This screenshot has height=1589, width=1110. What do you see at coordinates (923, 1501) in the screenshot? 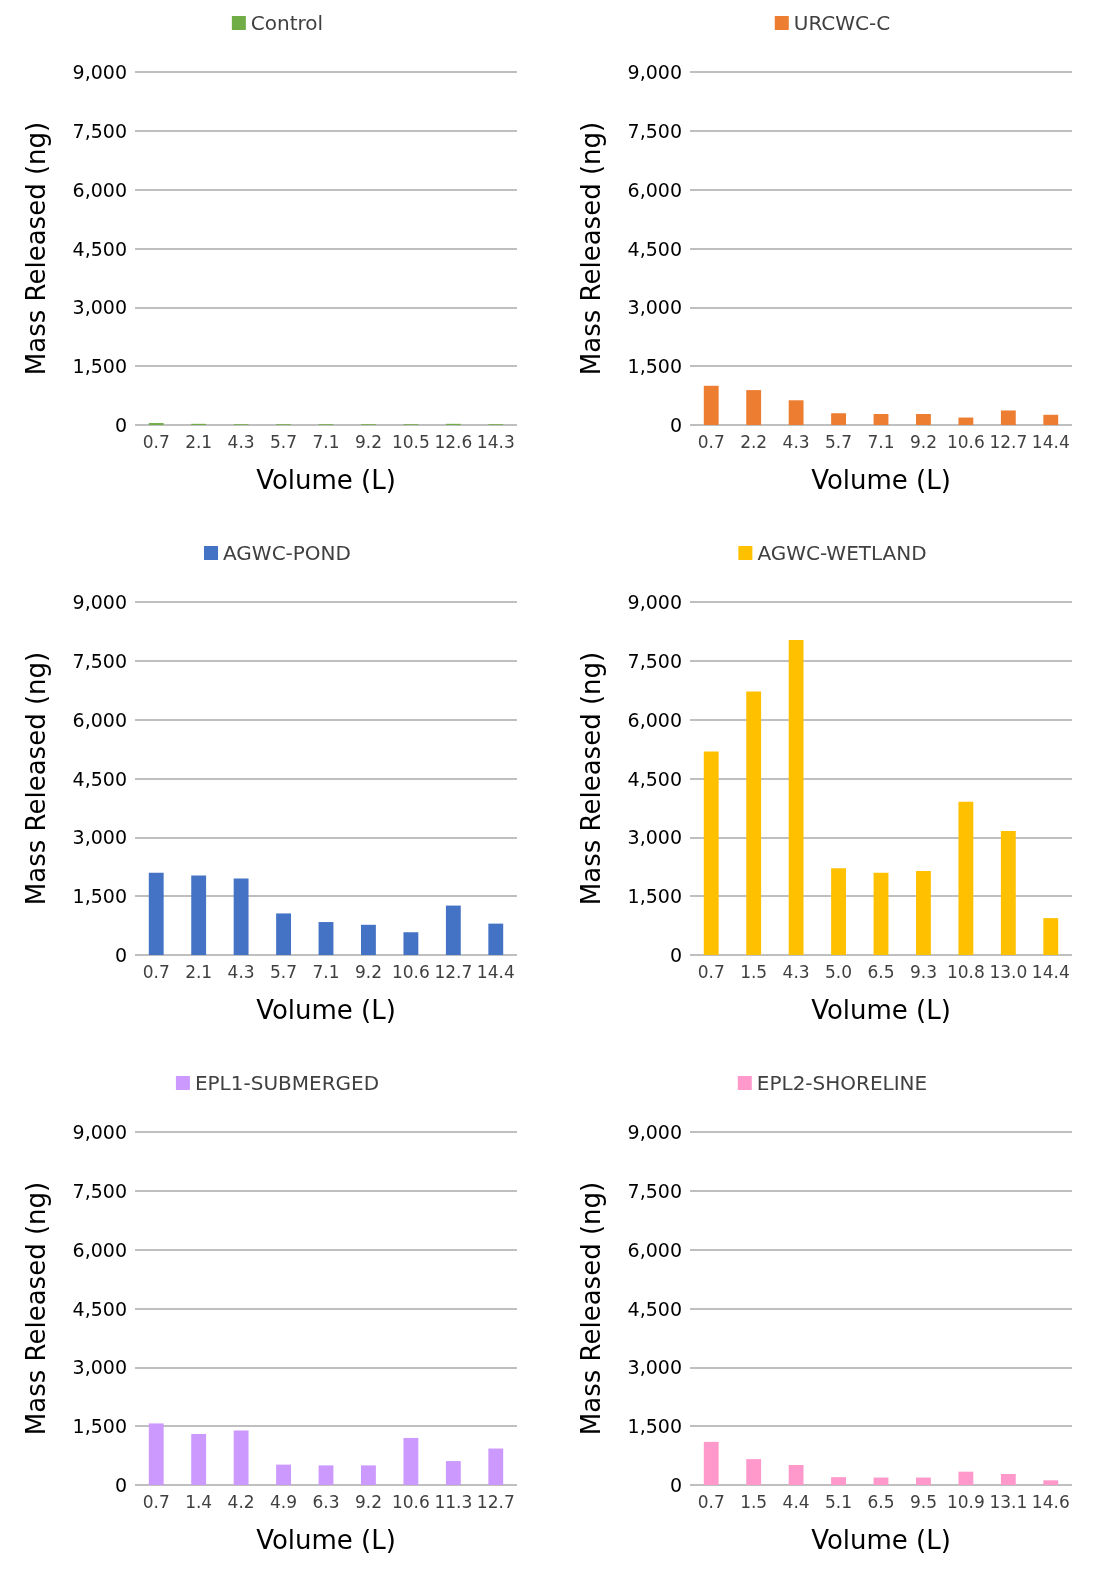
I see `x-tick-label: 9.5` at bounding box center [923, 1501].